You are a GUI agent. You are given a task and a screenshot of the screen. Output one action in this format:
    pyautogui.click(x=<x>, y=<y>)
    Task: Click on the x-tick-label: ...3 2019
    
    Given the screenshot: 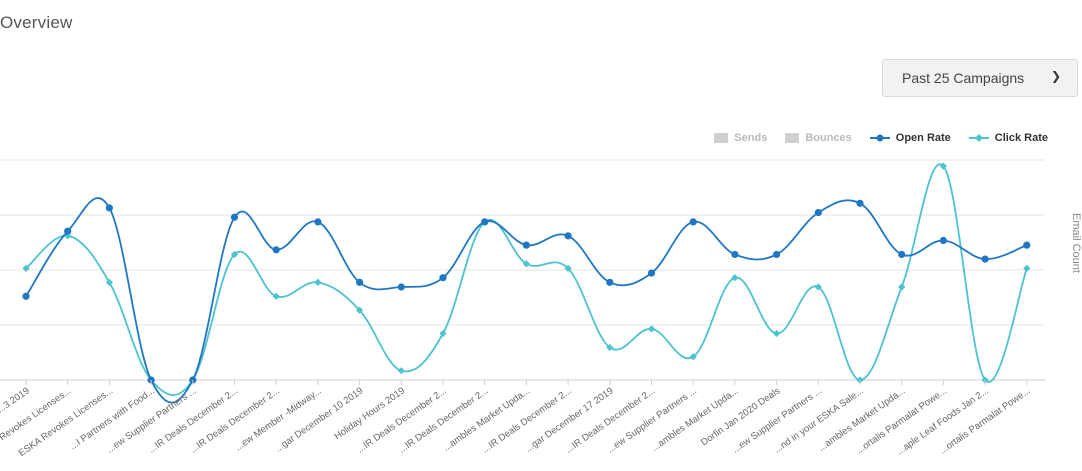 What is the action you would take?
    pyautogui.click(x=16, y=400)
    